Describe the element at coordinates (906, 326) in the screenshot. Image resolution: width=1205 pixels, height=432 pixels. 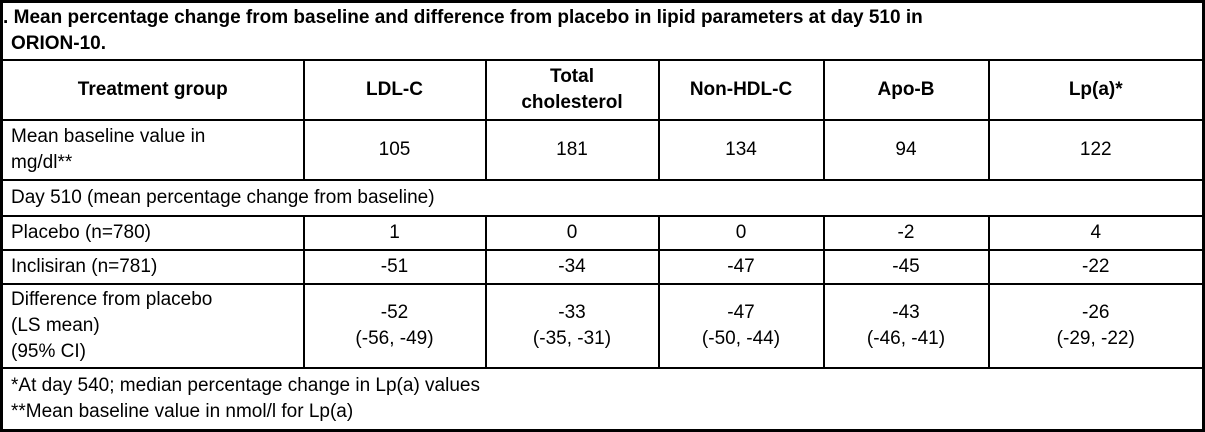
I see `cell-difference-apo-b: -43 (-46, -41)` at that location.